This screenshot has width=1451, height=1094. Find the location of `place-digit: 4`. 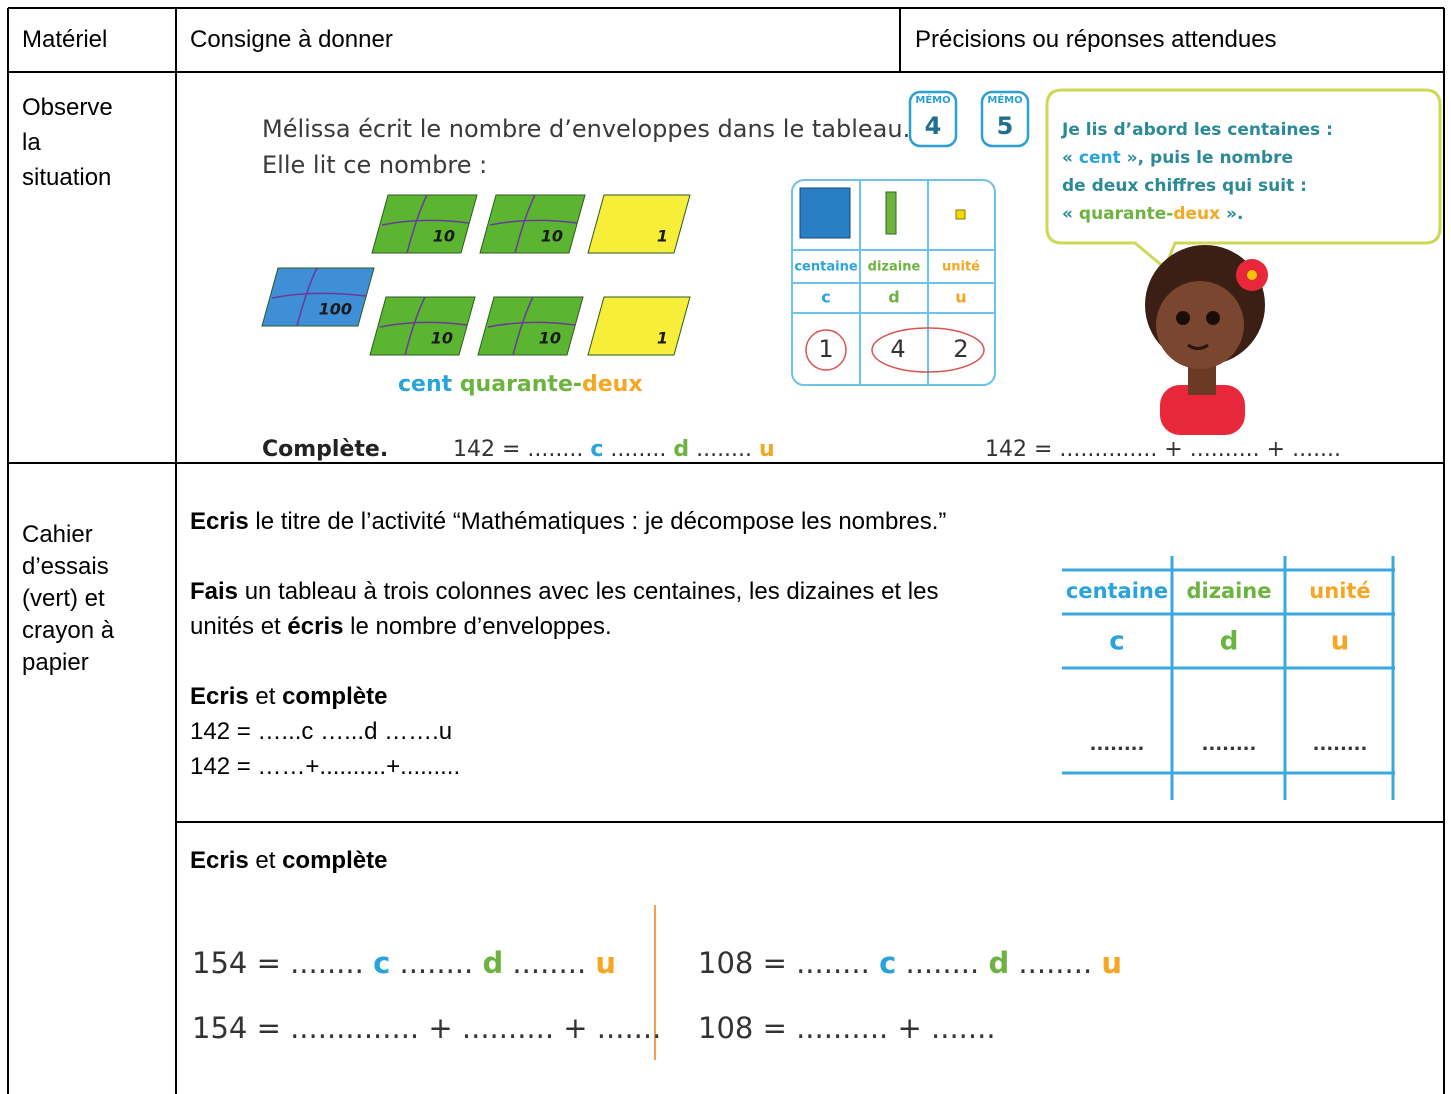

place-digit: 4 is located at coordinates (897, 349).